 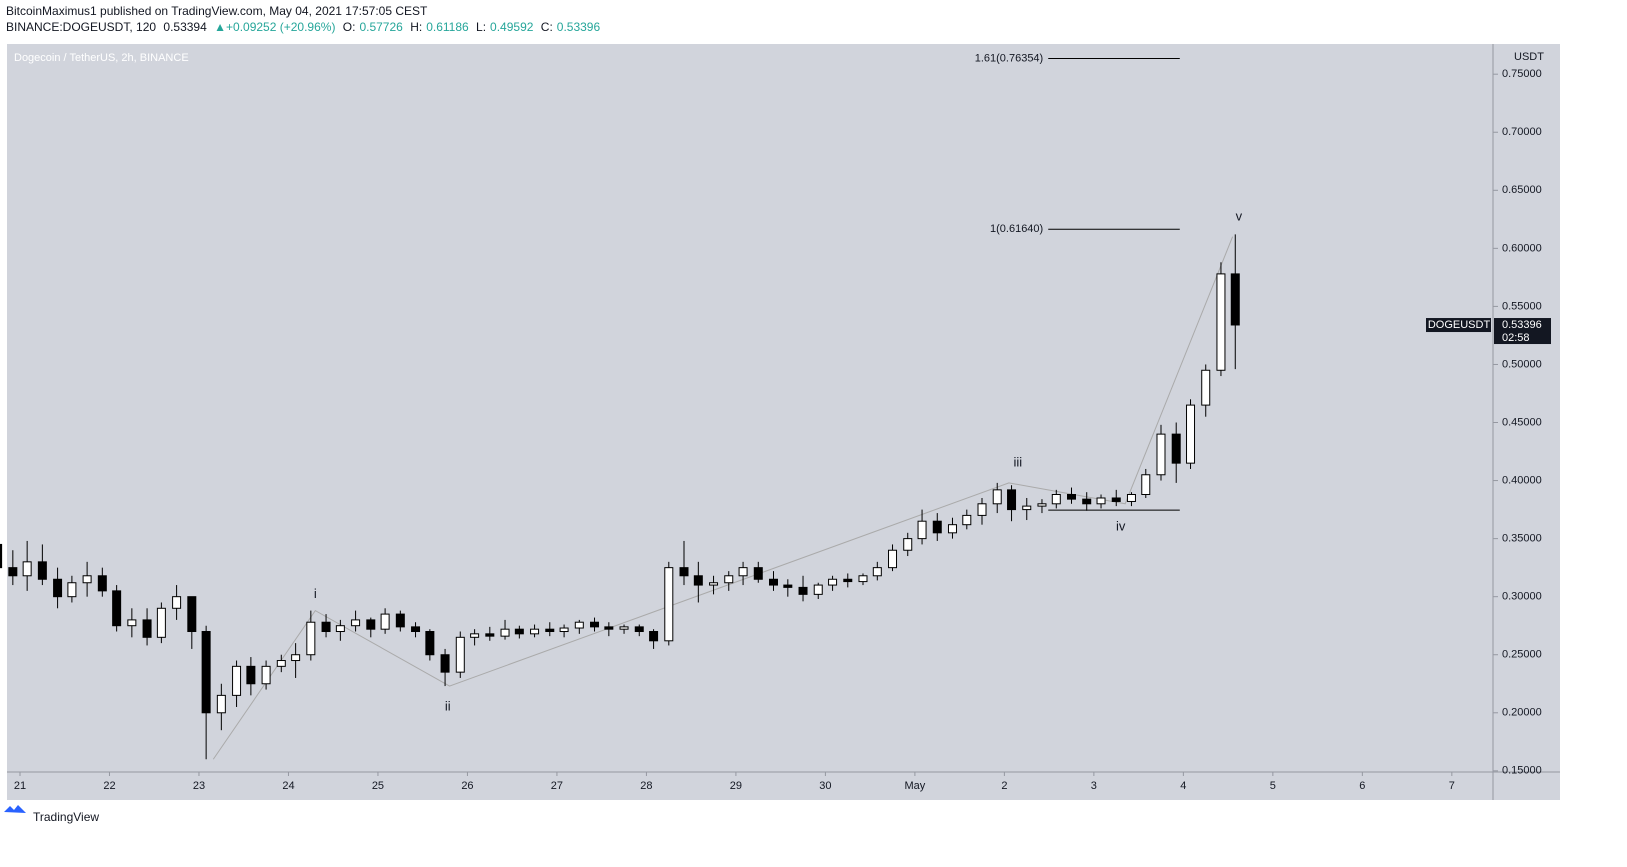 I want to click on x-tick-label: 22, so click(x=109, y=786).